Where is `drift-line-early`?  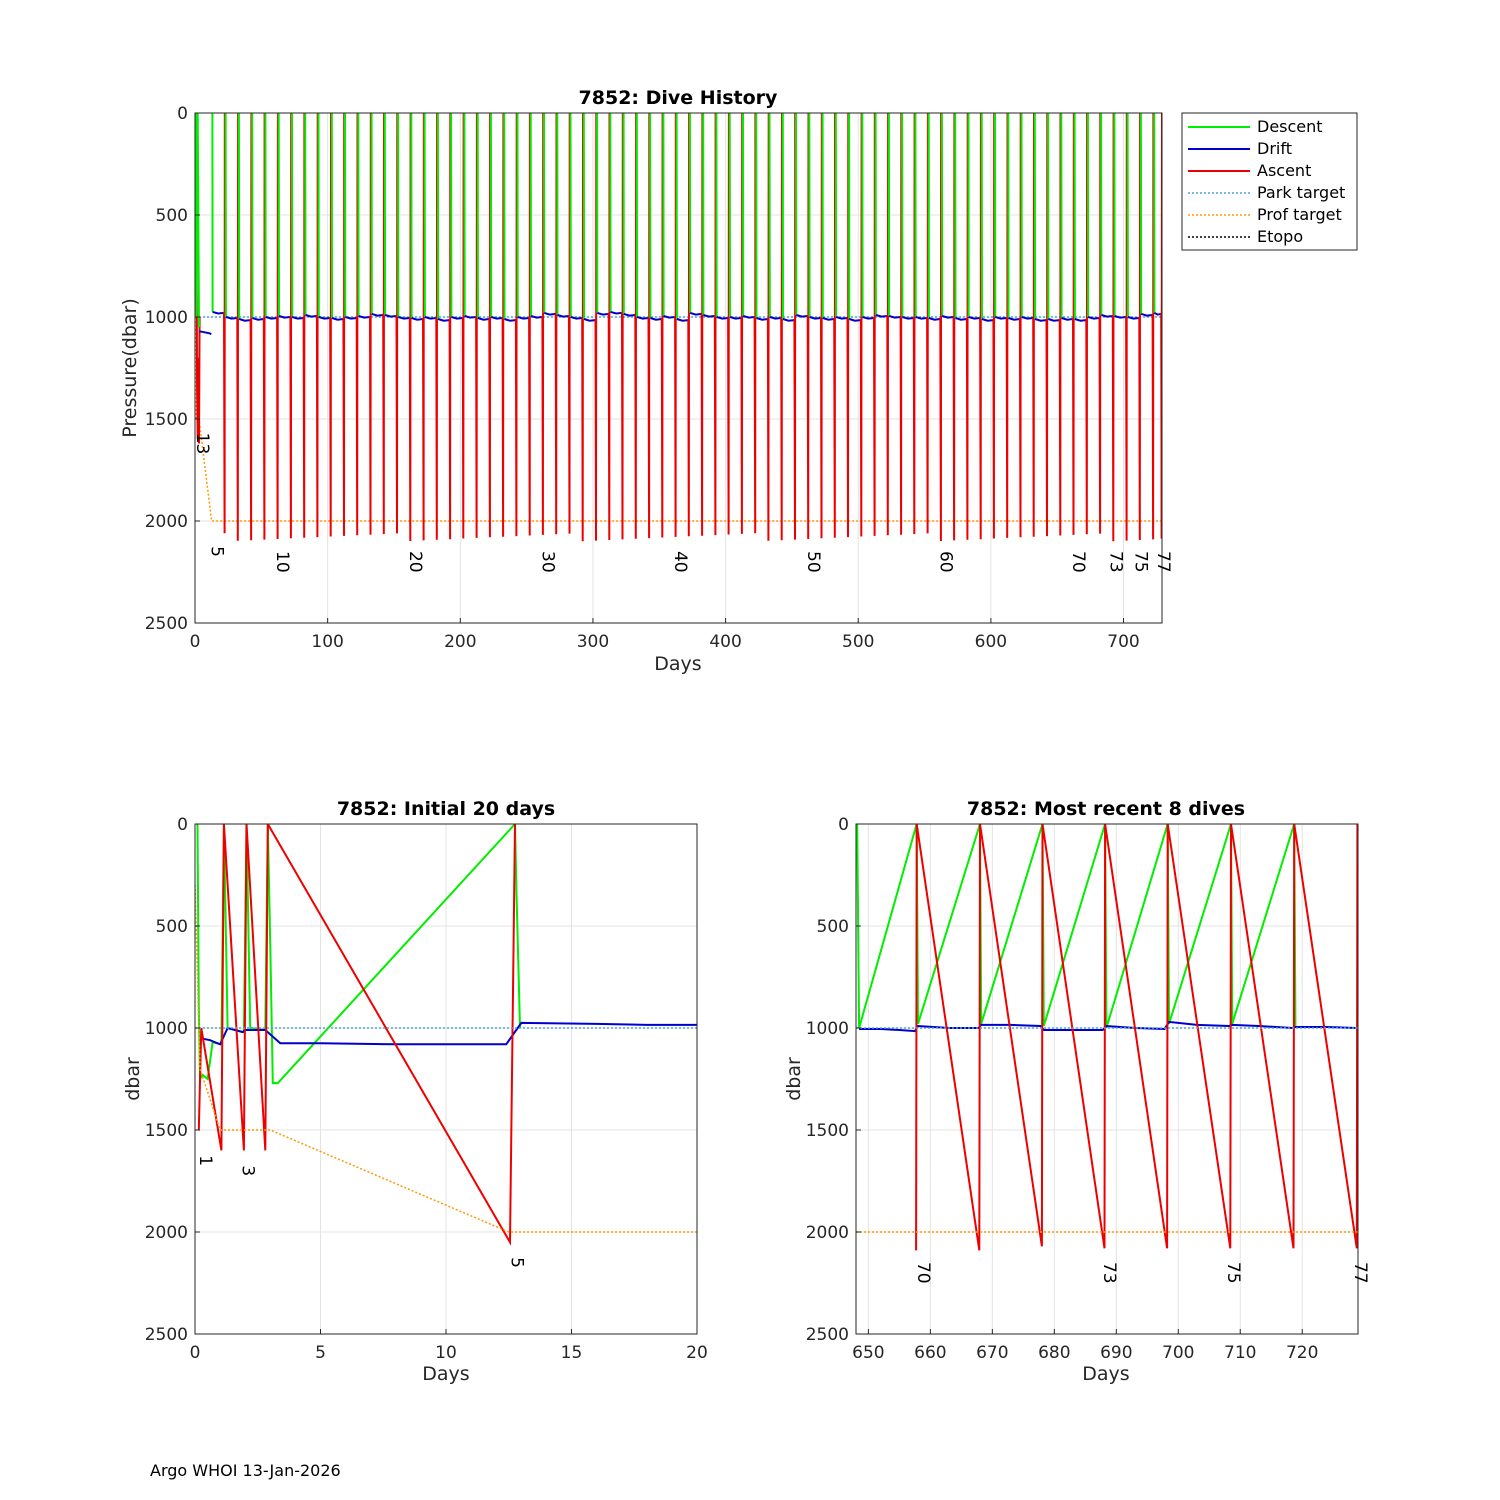 drift-line-early is located at coordinates (205, 333).